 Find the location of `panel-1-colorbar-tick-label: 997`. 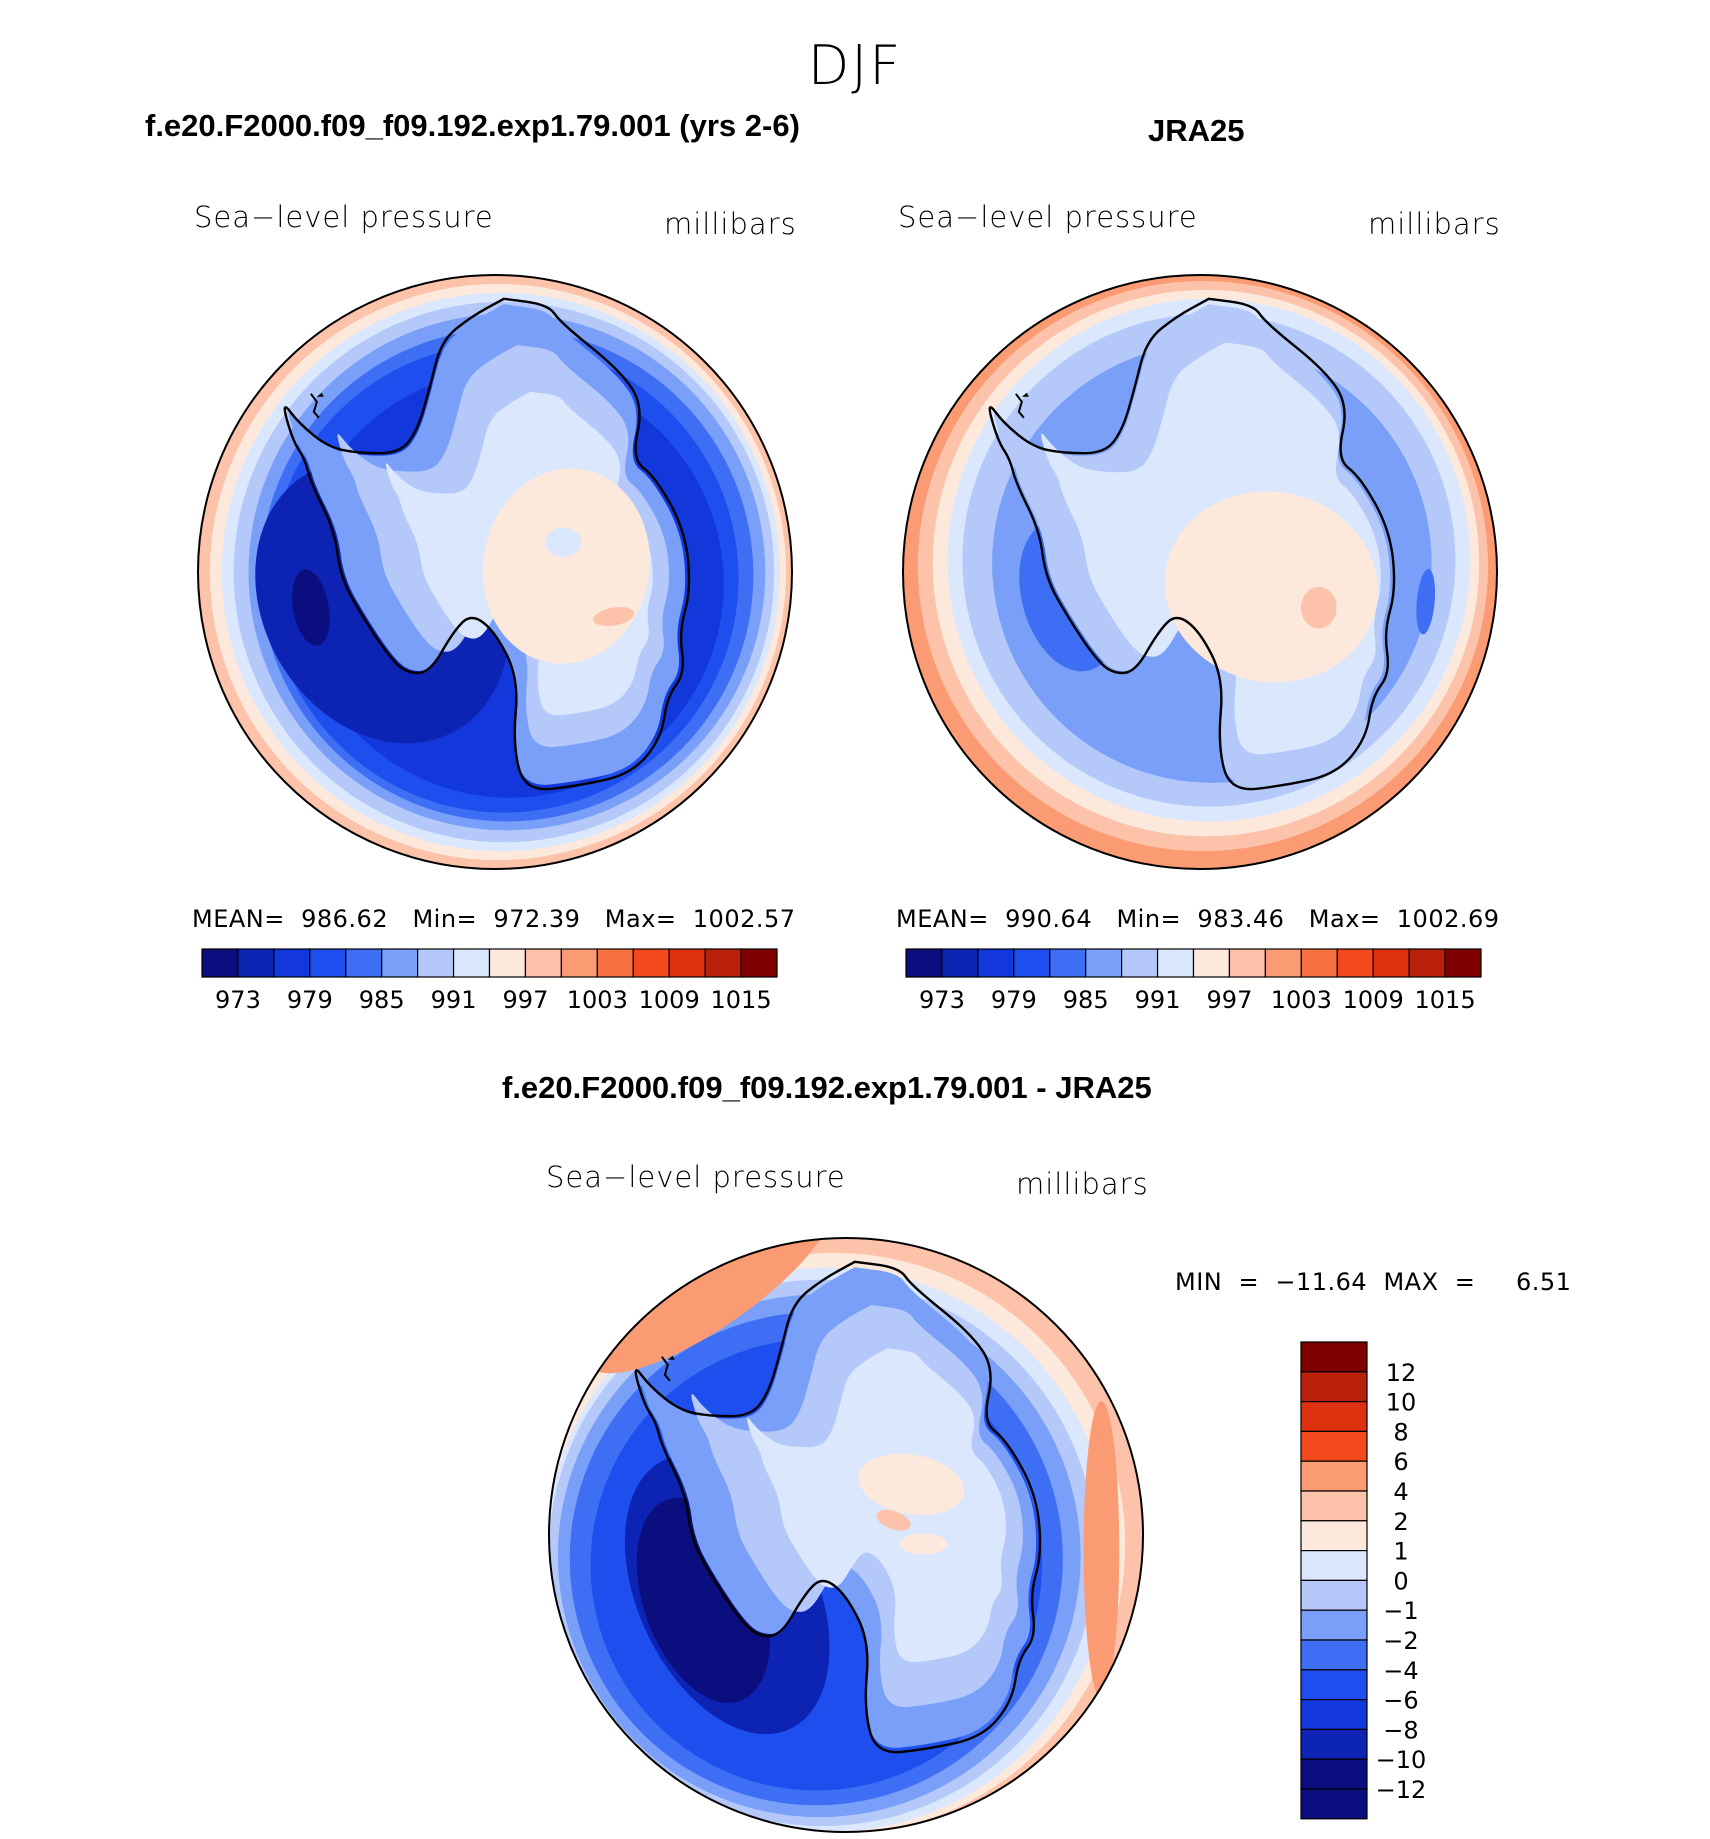

panel-1-colorbar-tick-label: 997 is located at coordinates (526, 1000).